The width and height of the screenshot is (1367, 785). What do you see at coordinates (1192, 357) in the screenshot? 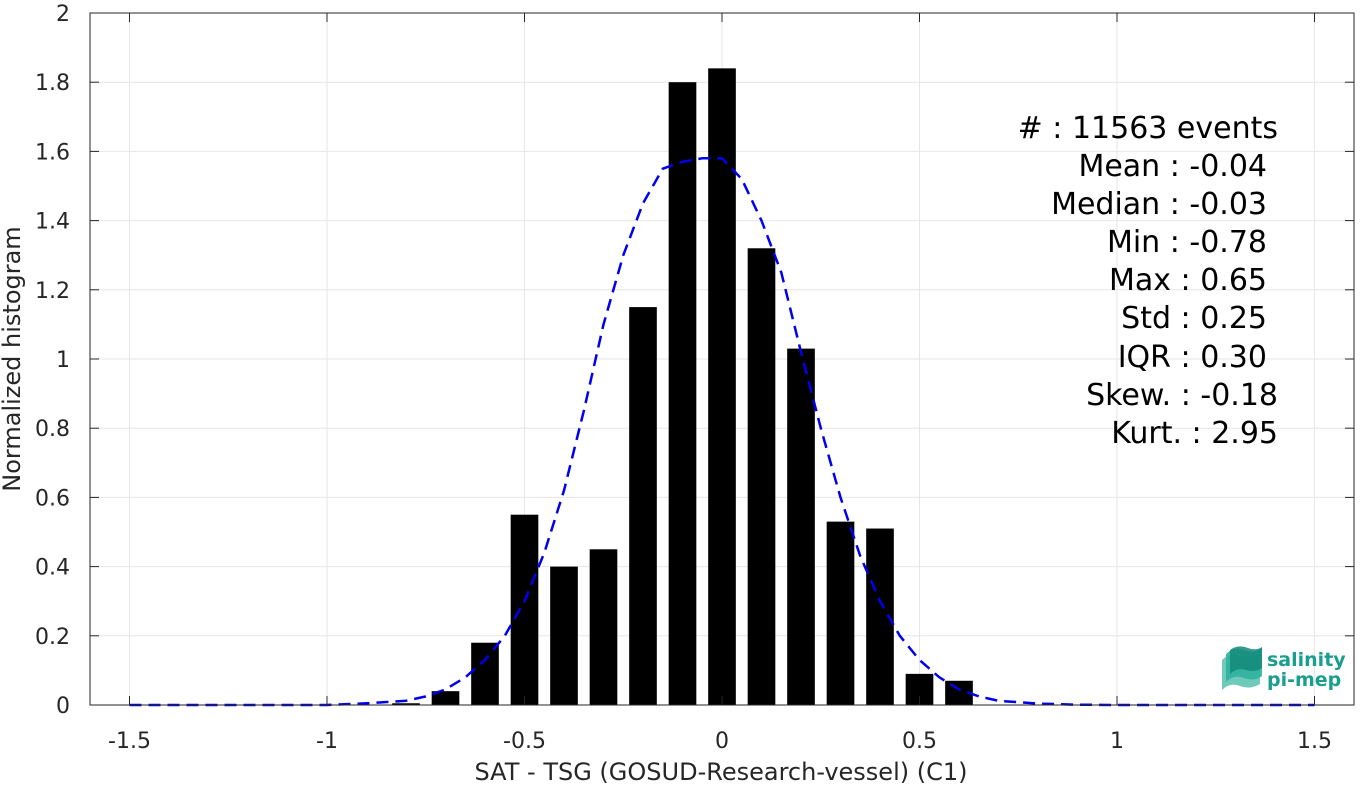
I see `stat-iqr: IQR : 0.30` at bounding box center [1192, 357].